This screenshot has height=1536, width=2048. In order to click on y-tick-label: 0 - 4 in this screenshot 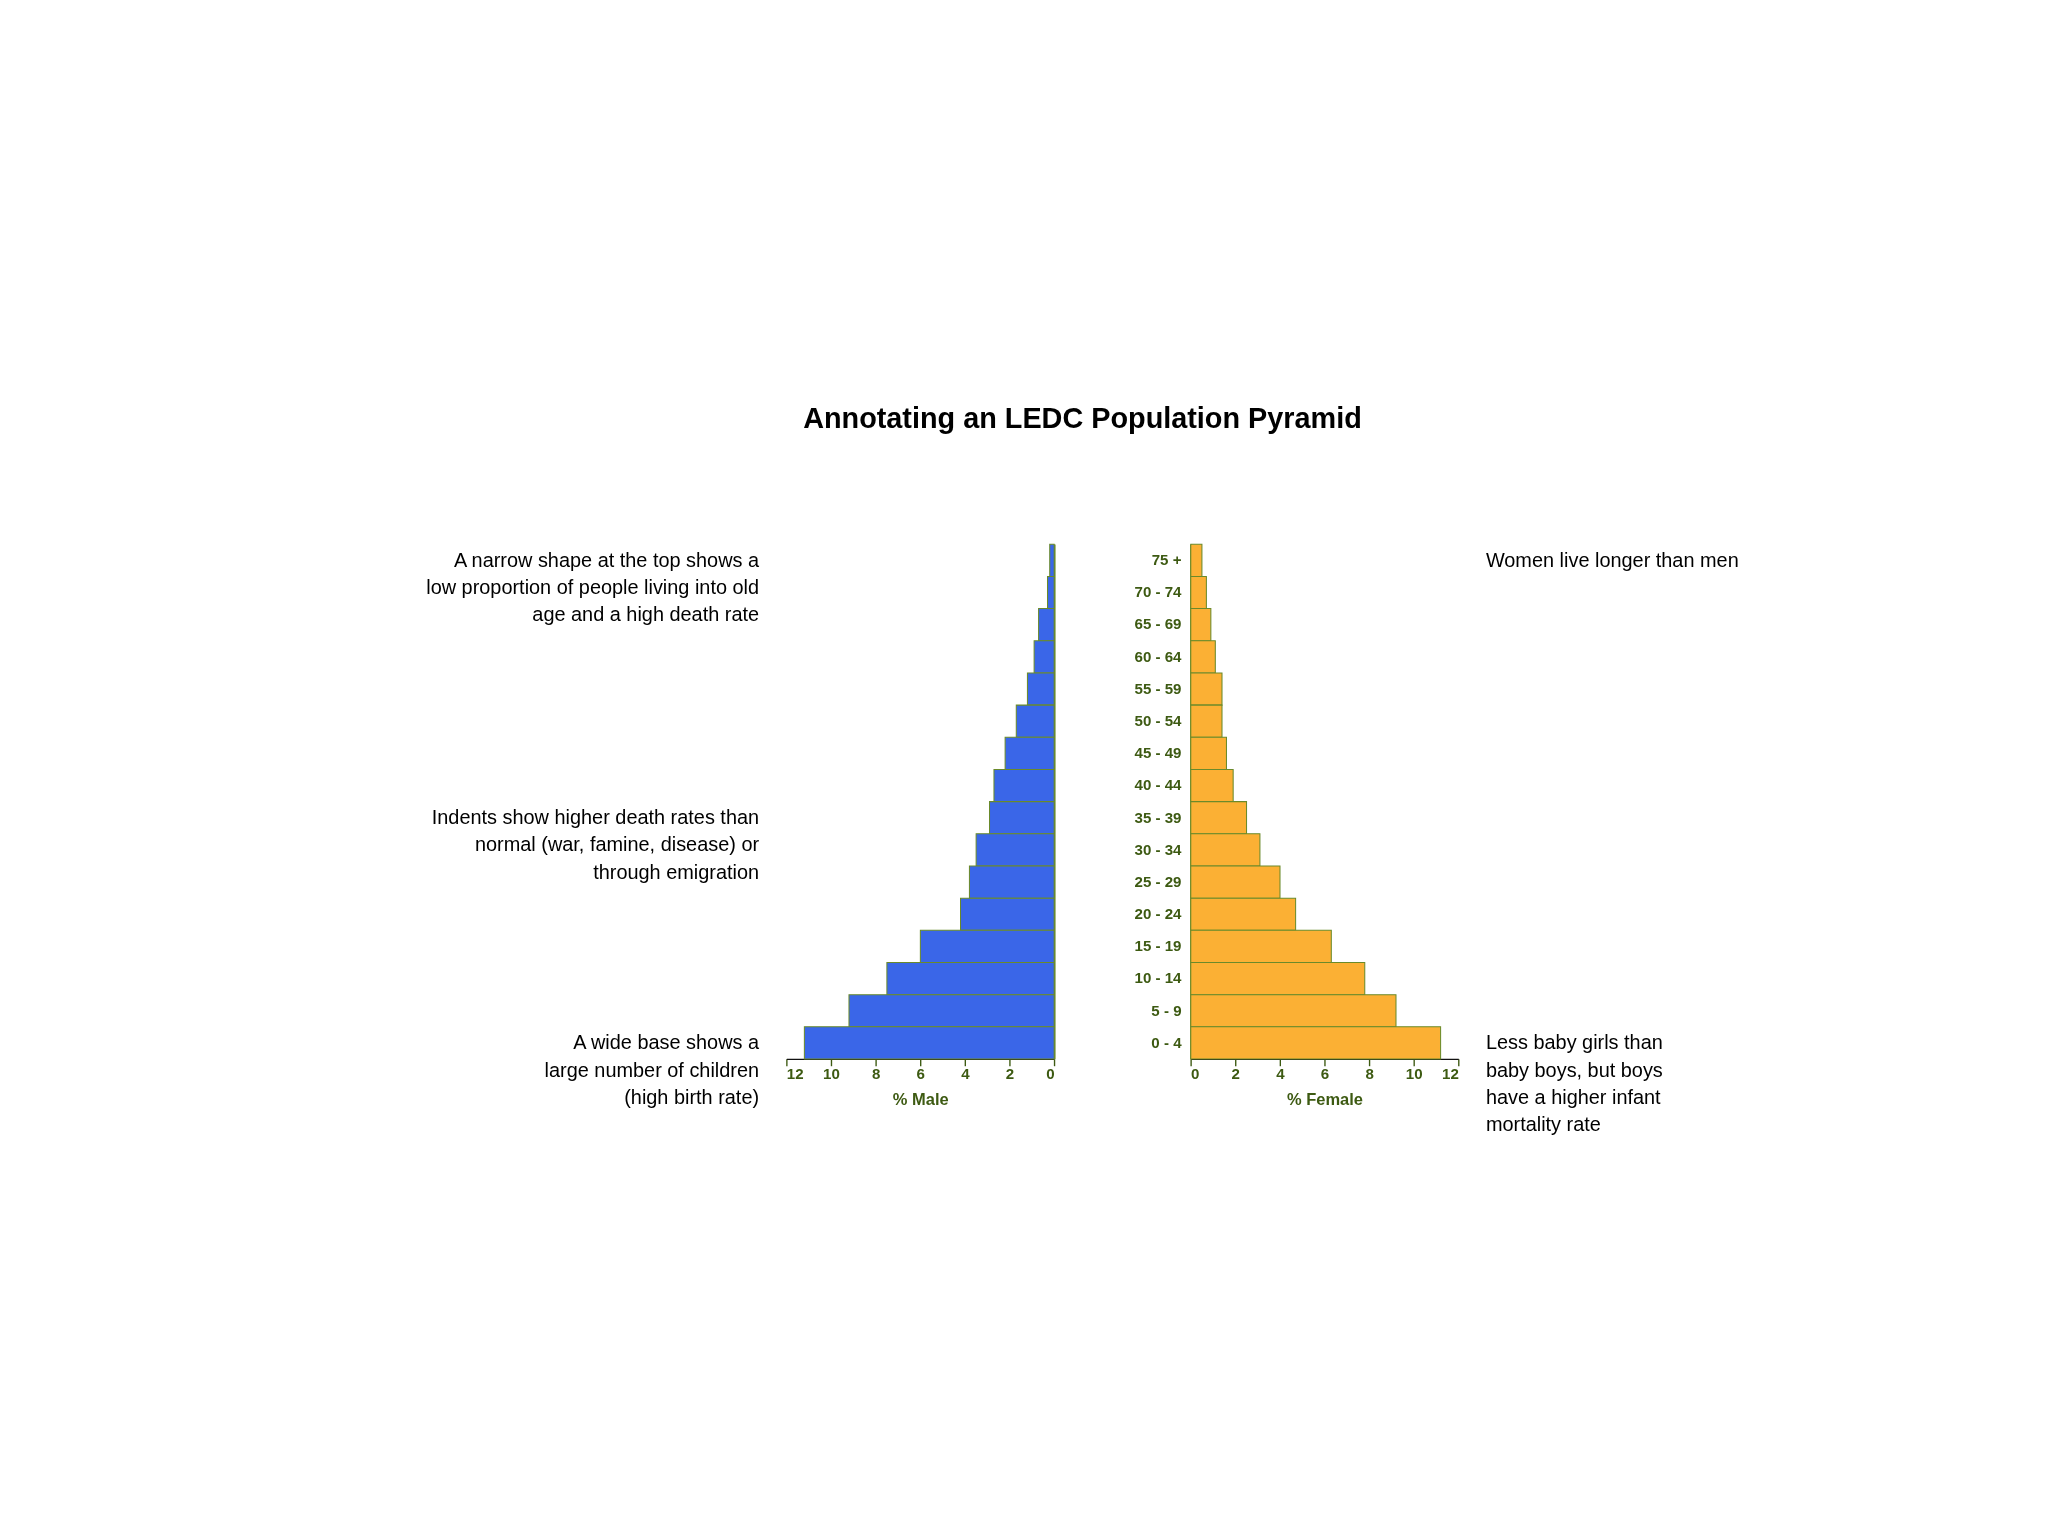, I will do `click(1167, 1042)`.